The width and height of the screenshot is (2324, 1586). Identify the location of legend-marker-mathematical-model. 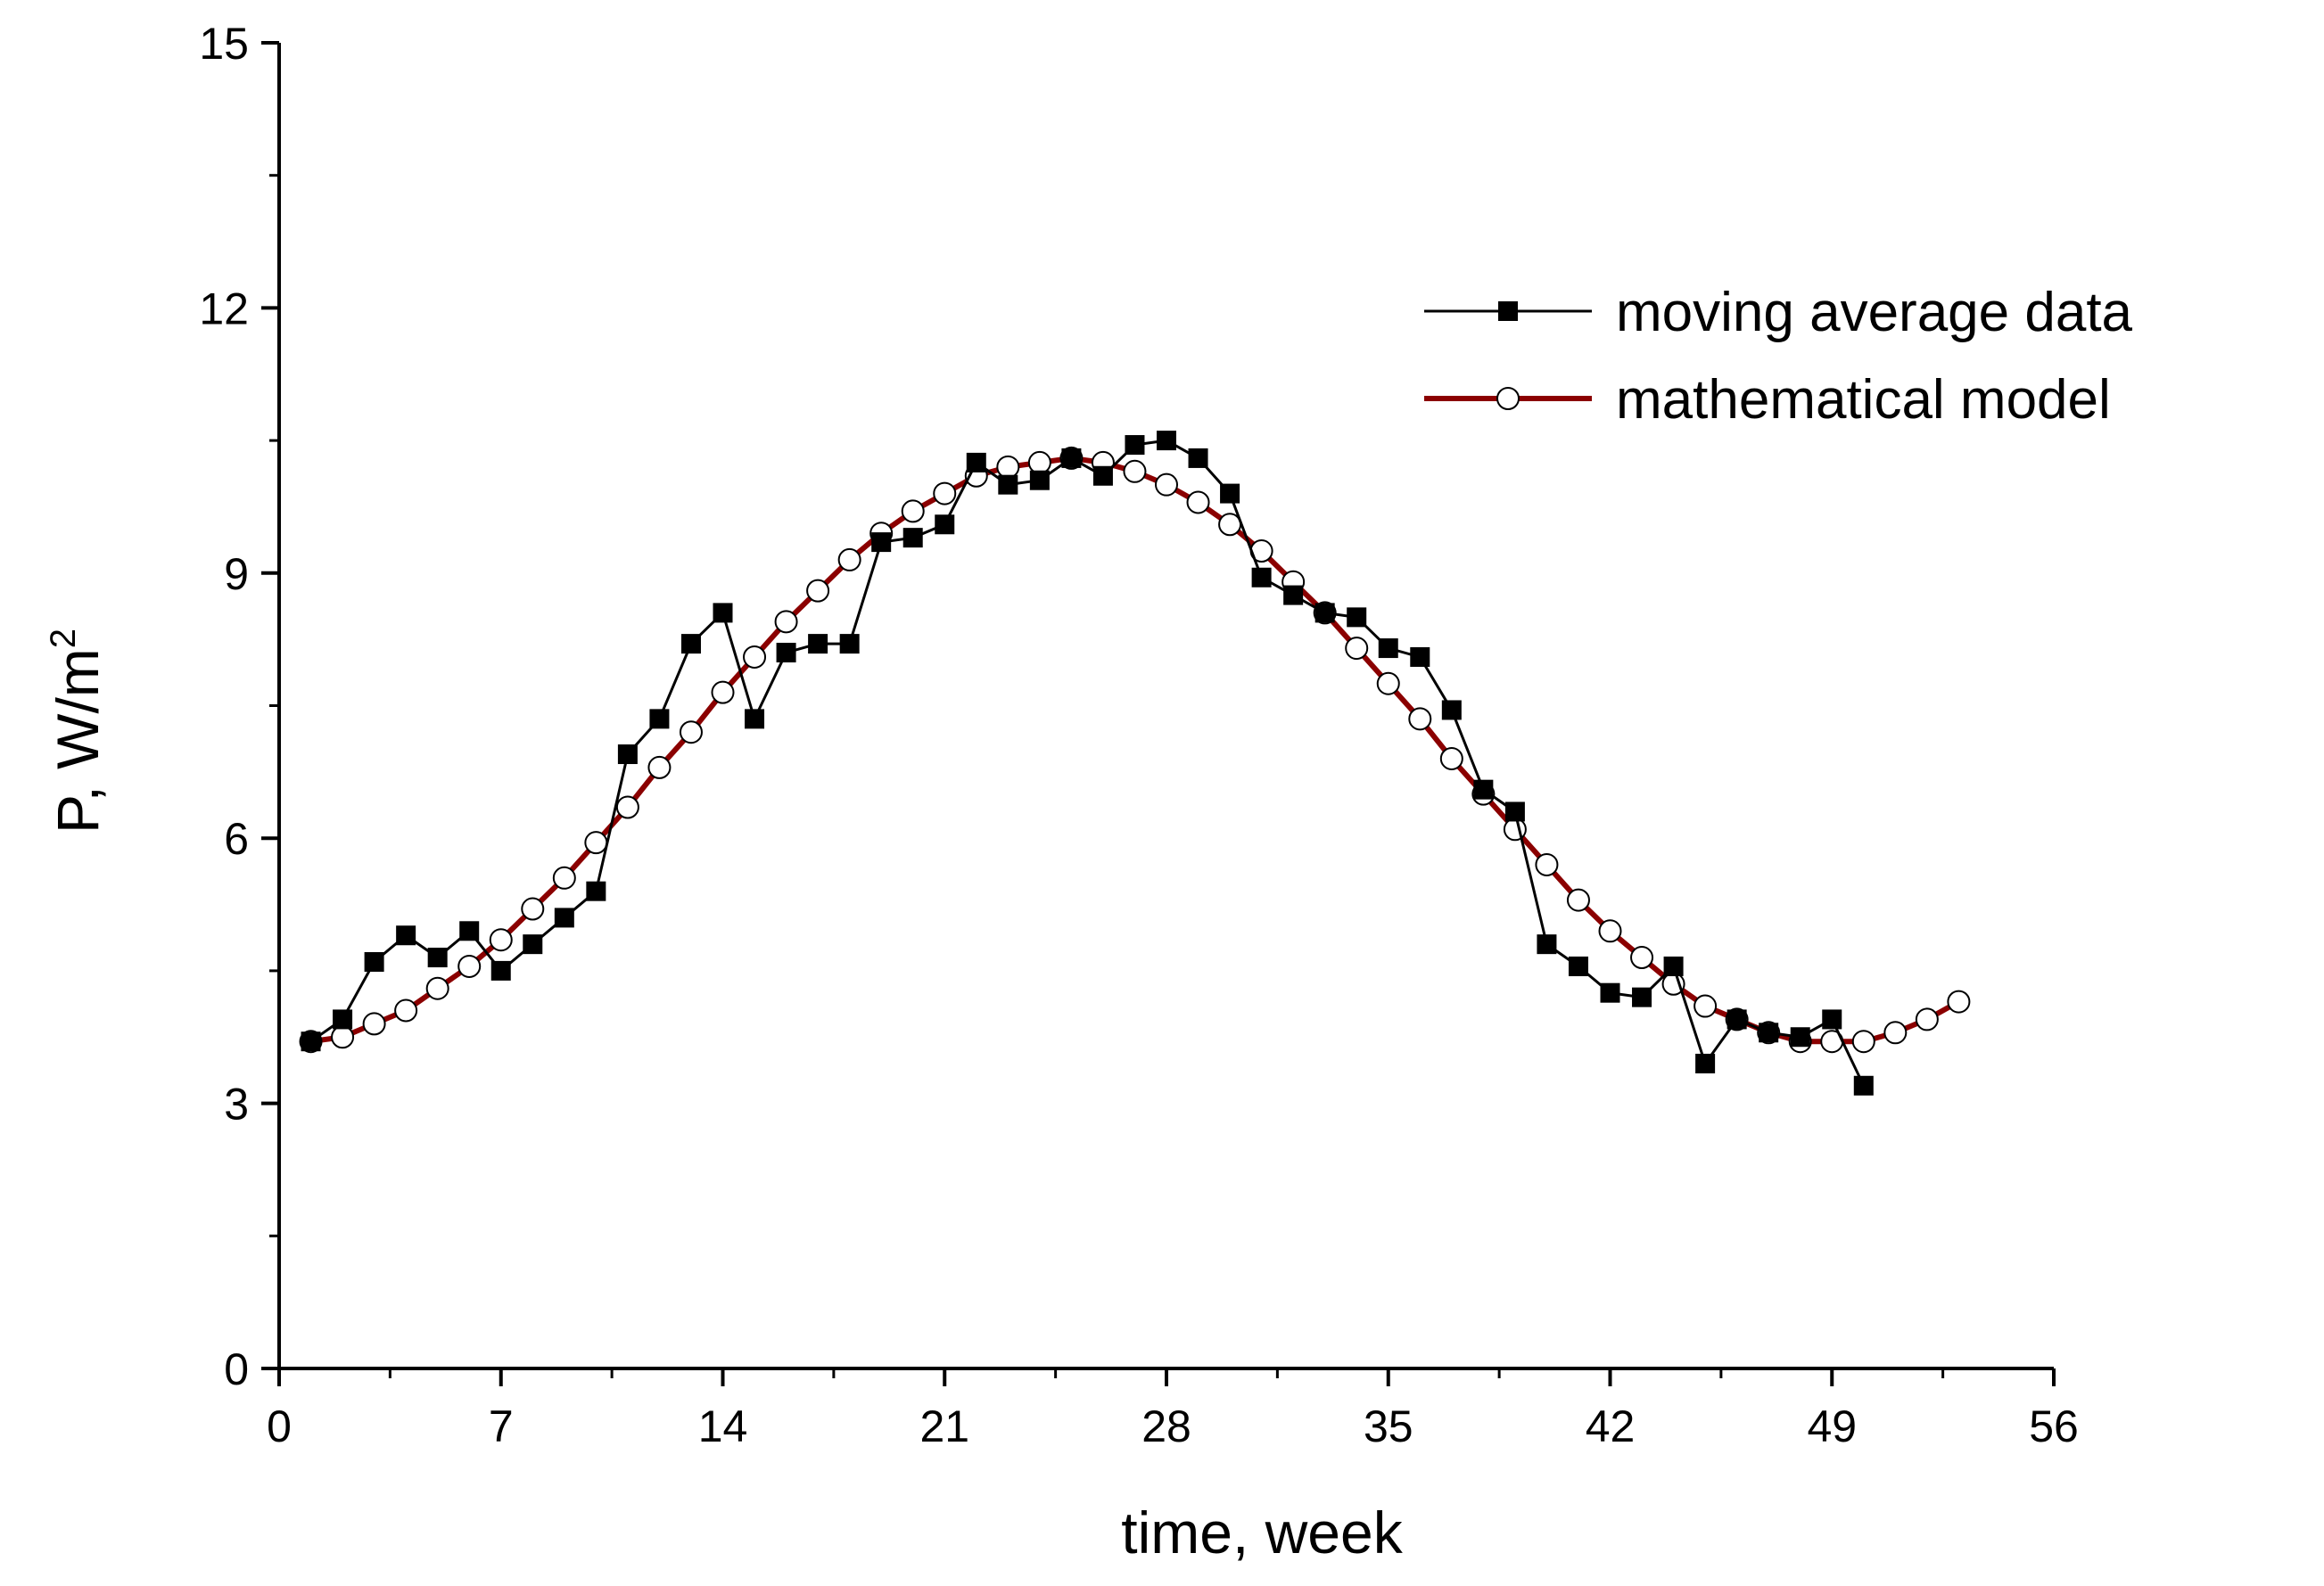
(1508, 398).